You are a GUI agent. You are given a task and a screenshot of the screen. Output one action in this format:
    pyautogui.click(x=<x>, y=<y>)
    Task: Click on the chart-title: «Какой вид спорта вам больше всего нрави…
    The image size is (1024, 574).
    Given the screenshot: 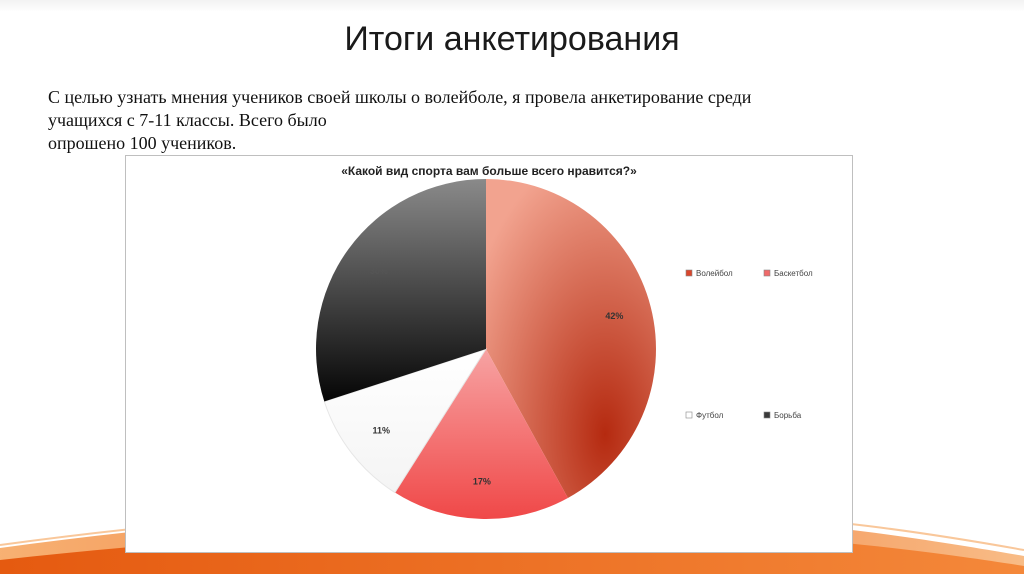 What is the action you would take?
    pyautogui.click(x=489, y=171)
    